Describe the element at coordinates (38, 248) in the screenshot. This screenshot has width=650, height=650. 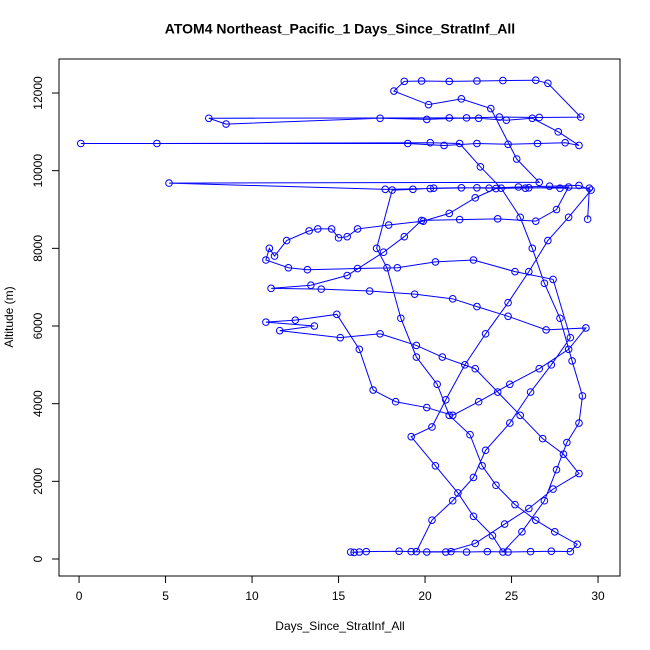
I see `y-tick-label: 8000` at that location.